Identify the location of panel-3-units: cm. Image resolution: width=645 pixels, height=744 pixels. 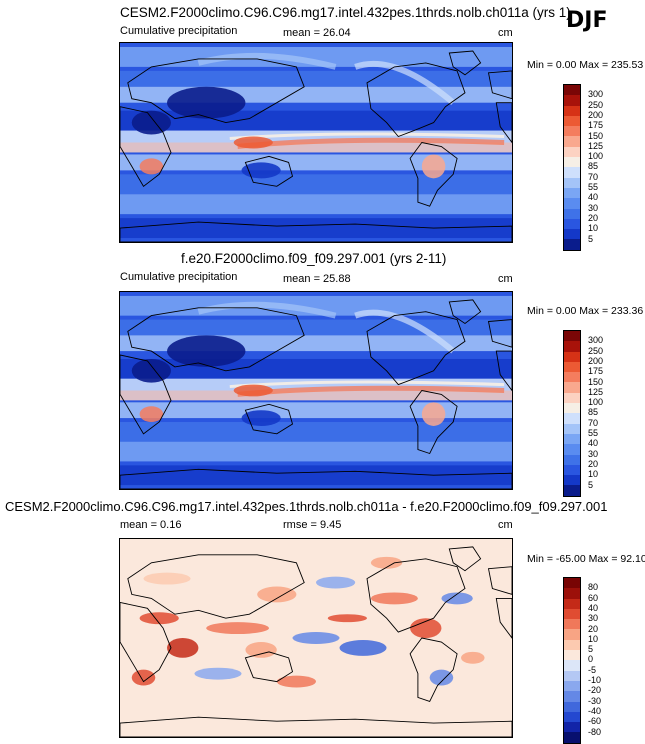
(505, 525).